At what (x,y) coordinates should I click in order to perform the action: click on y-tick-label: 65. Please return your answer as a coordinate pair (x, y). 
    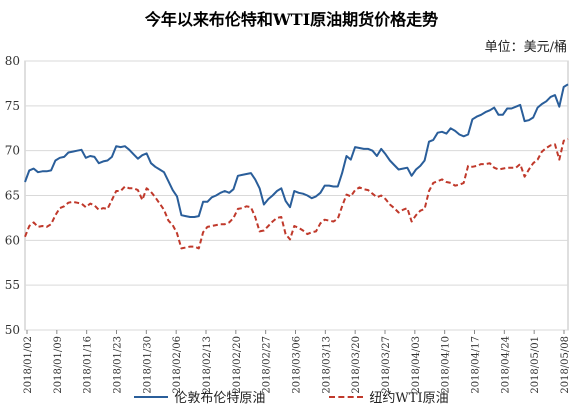
    Looking at the image, I should click on (12, 196).